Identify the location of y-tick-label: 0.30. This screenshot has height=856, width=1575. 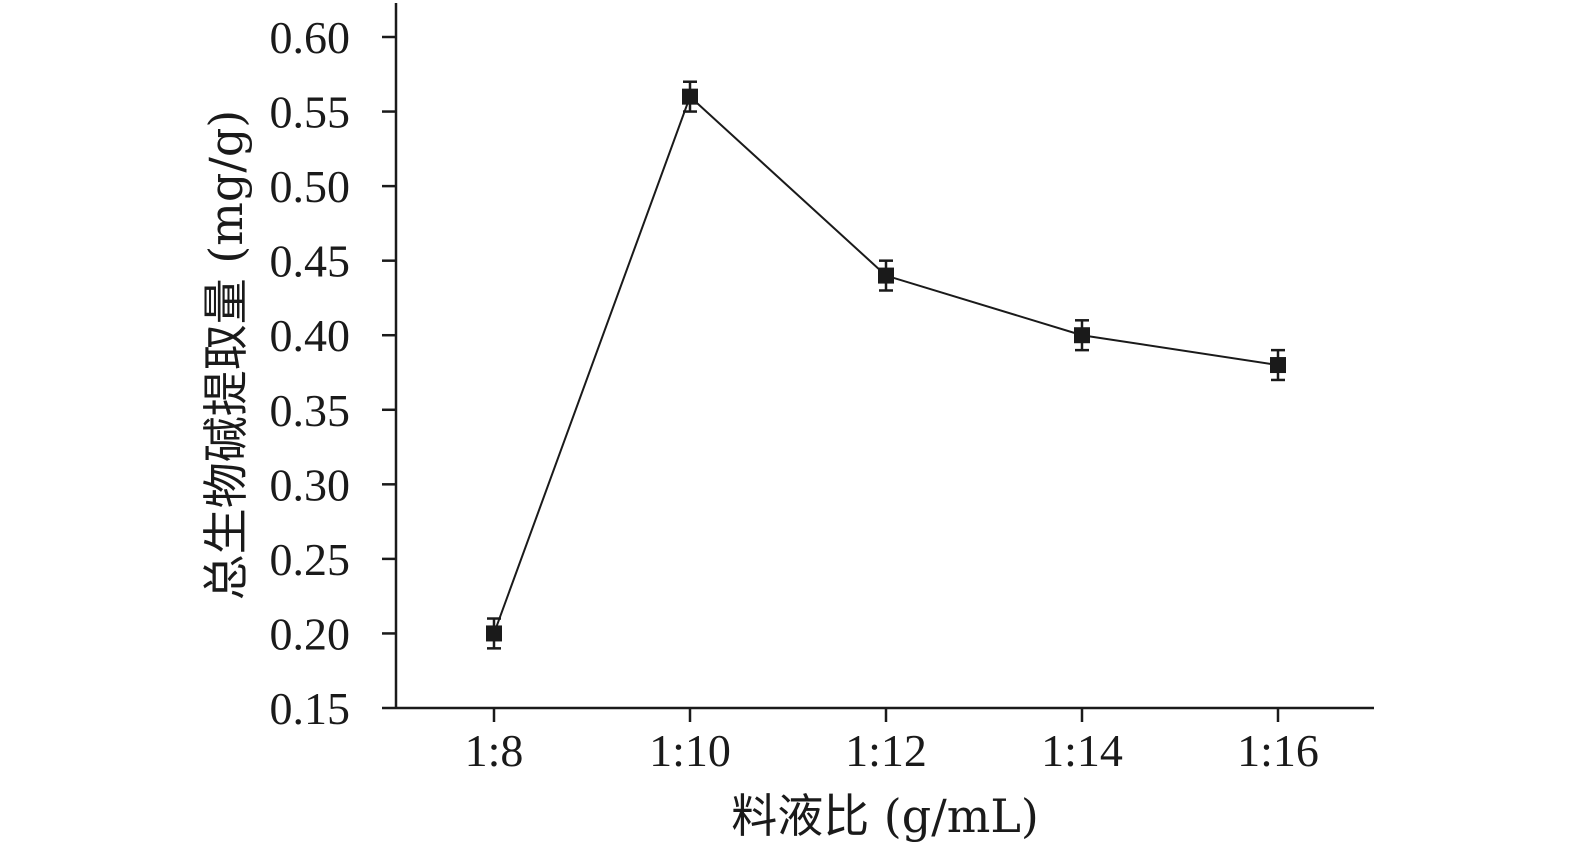
(310, 484).